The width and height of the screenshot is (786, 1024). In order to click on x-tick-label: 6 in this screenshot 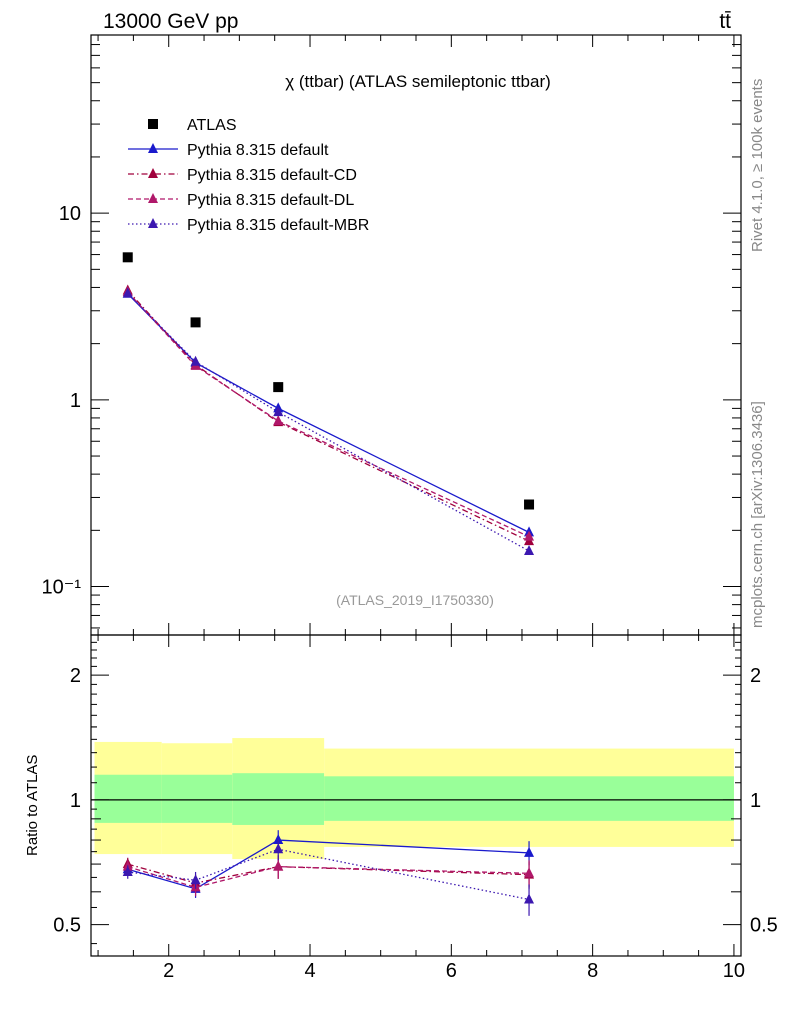, I will do `click(451, 971)`.